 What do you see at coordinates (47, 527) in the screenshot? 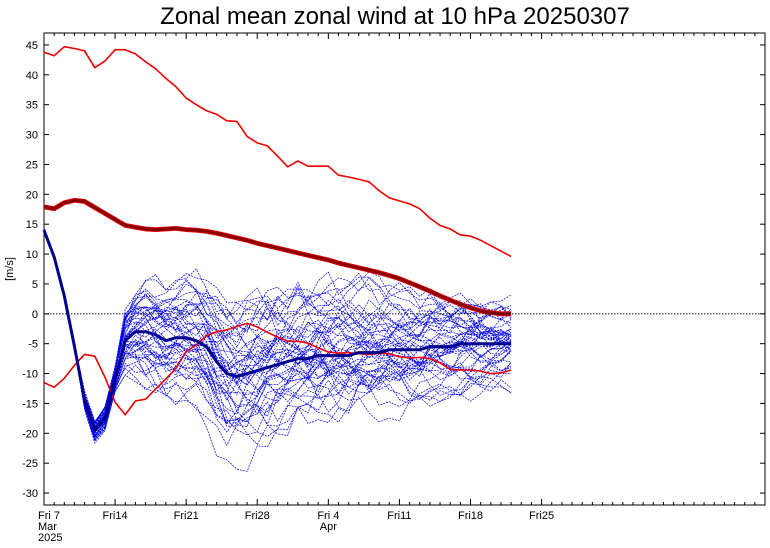
I see `x-tick-label: Mar` at bounding box center [47, 527].